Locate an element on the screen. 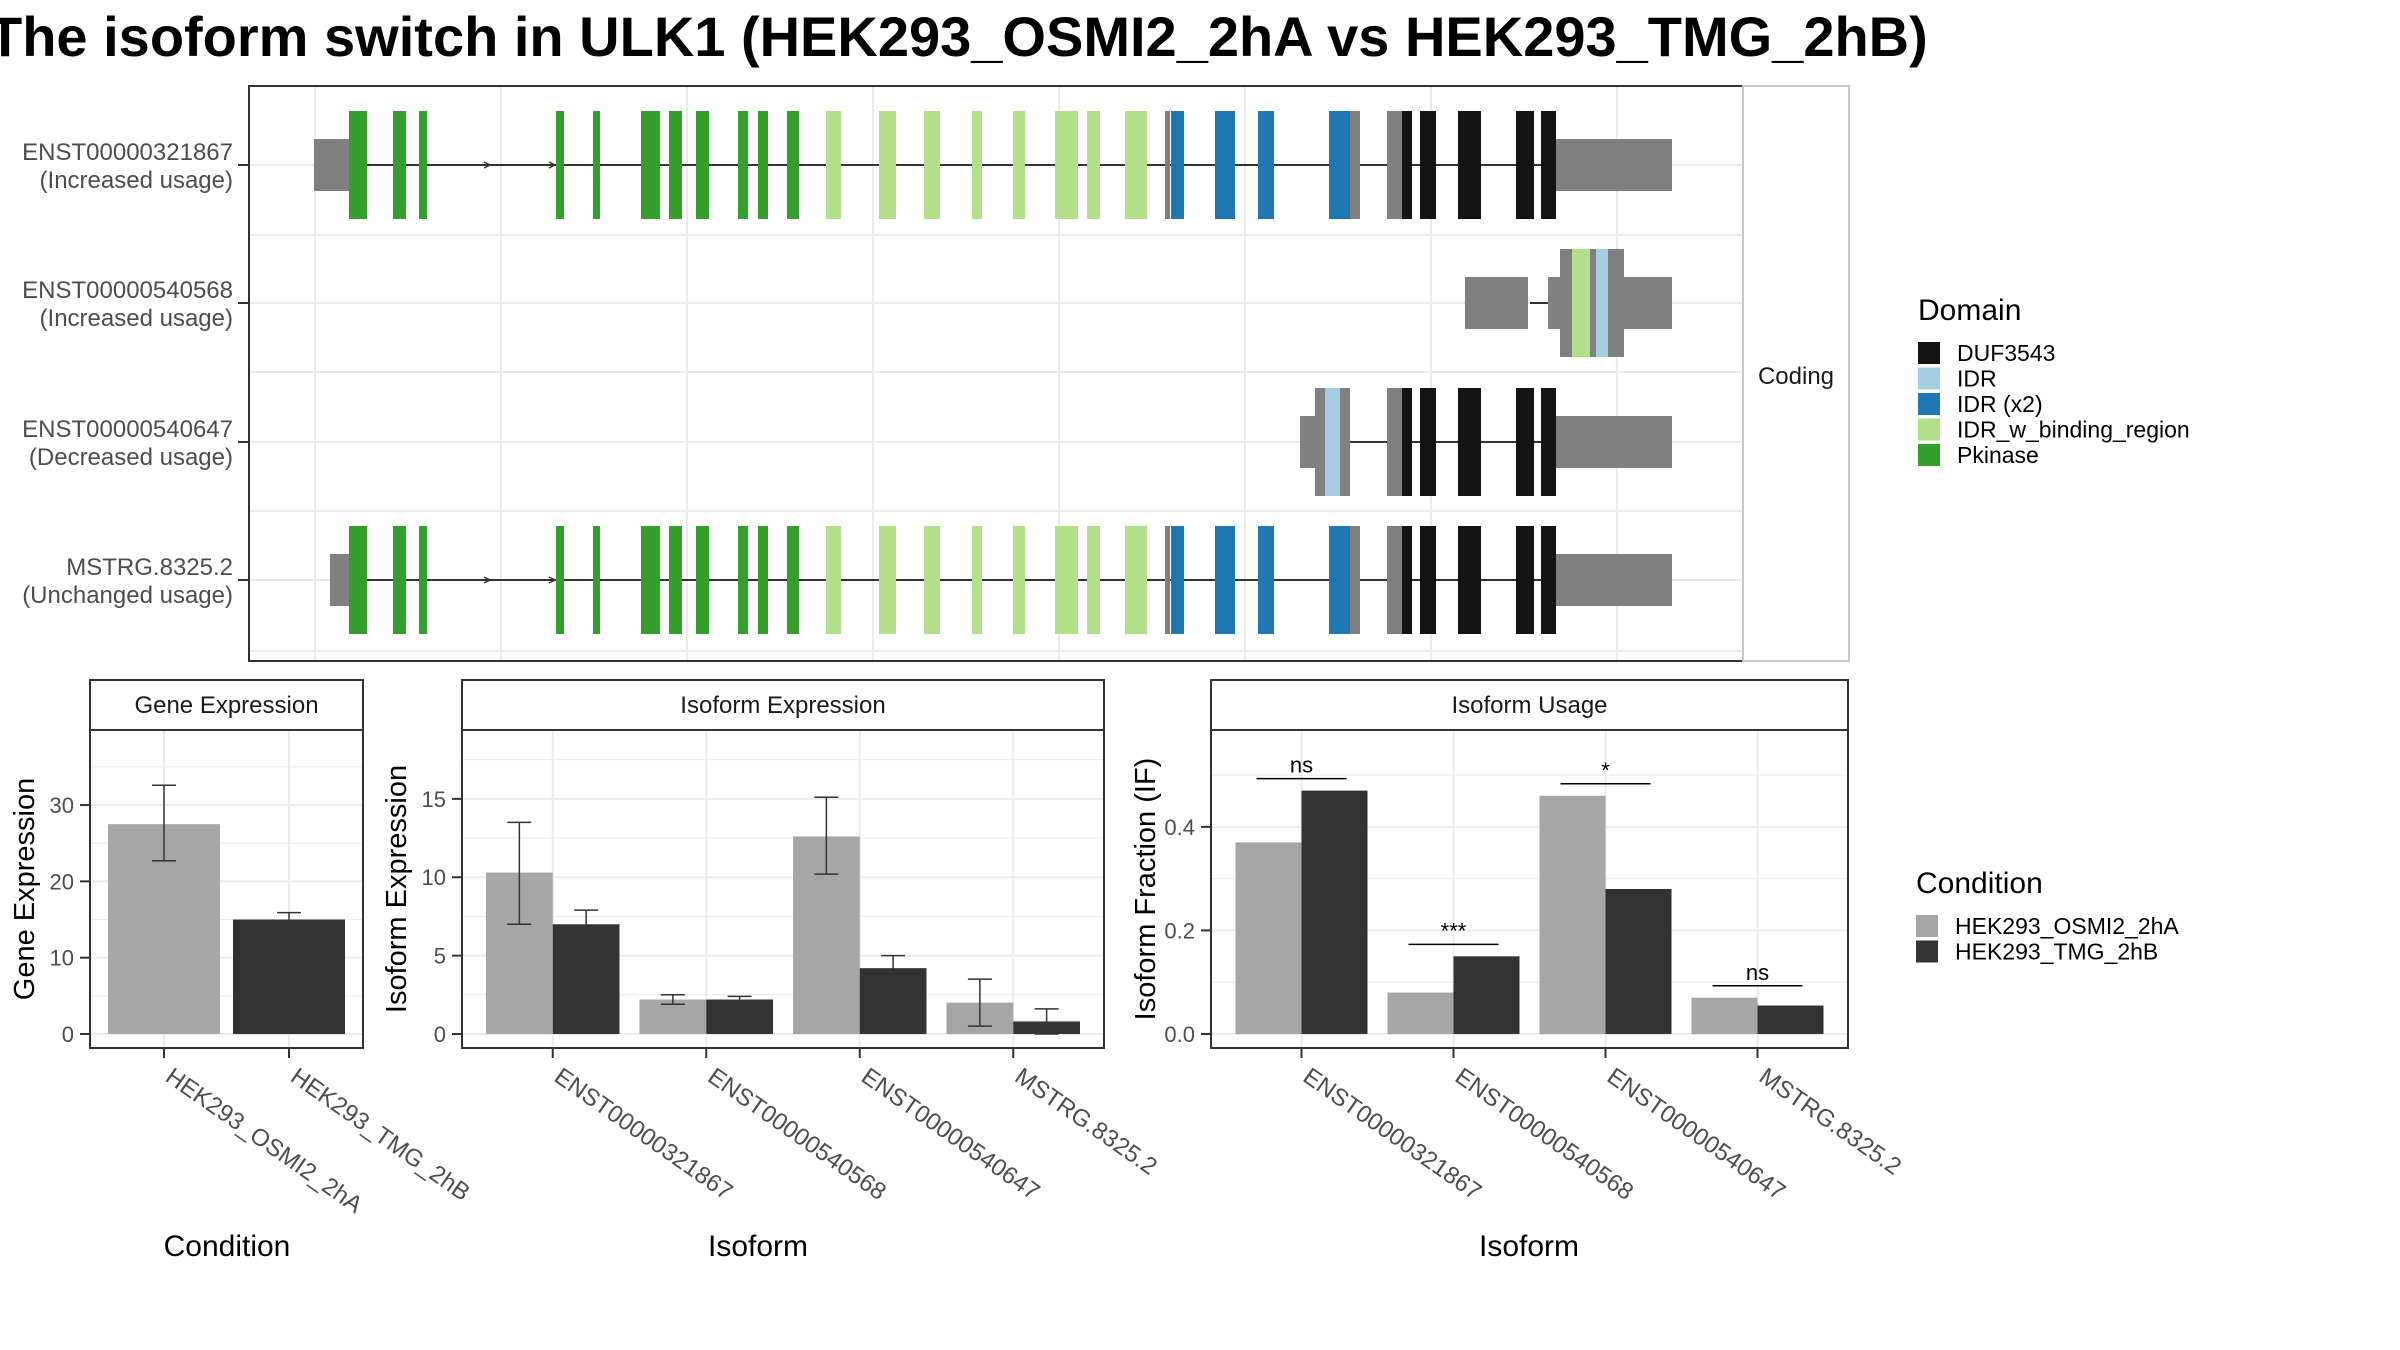 The height and width of the screenshot is (1350, 2400). y-axis-label: Isoform Fraction (IF) is located at coordinates (1146, 889).